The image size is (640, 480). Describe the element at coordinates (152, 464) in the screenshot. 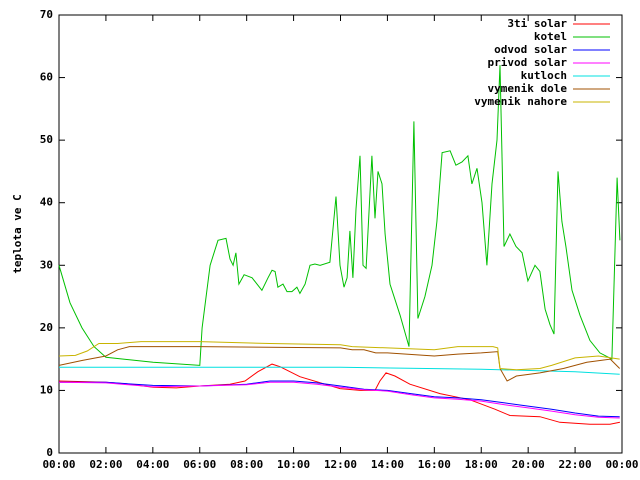

I see `x-tick-label: 04:00` at that location.